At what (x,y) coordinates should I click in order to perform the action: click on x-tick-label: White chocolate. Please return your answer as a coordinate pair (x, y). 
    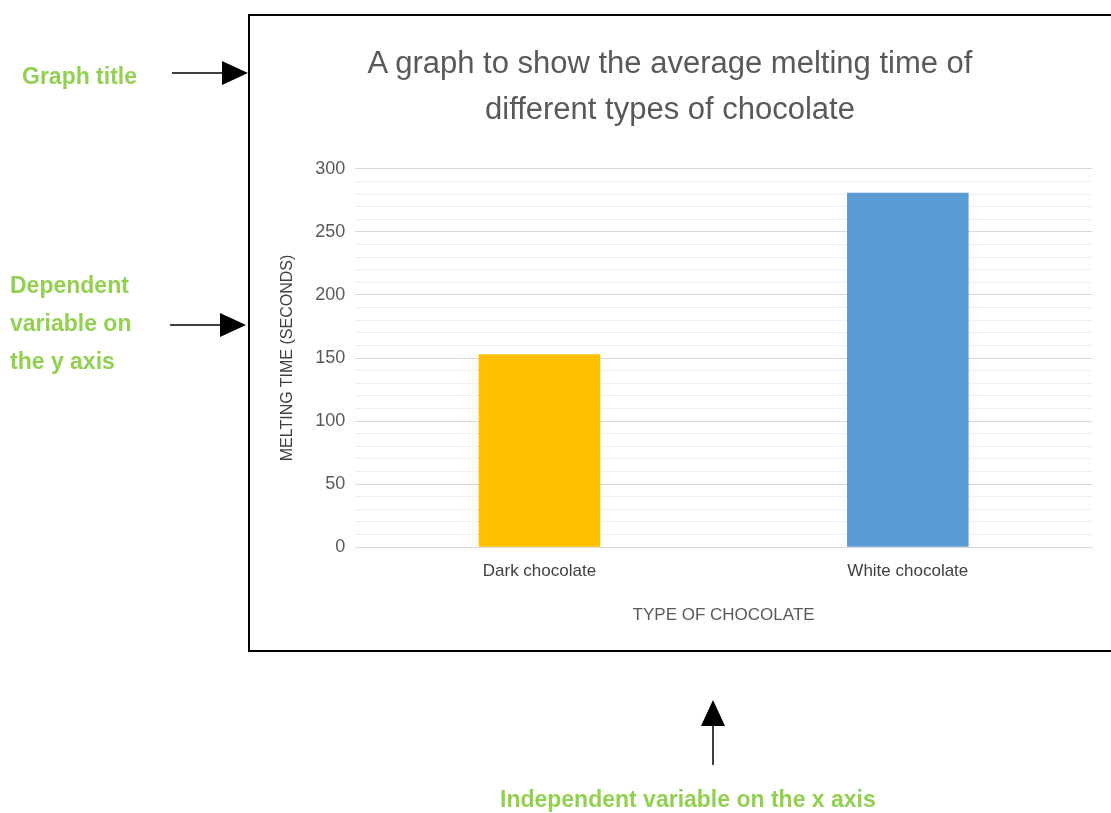
    Looking at the image, I should click on (908, 571).